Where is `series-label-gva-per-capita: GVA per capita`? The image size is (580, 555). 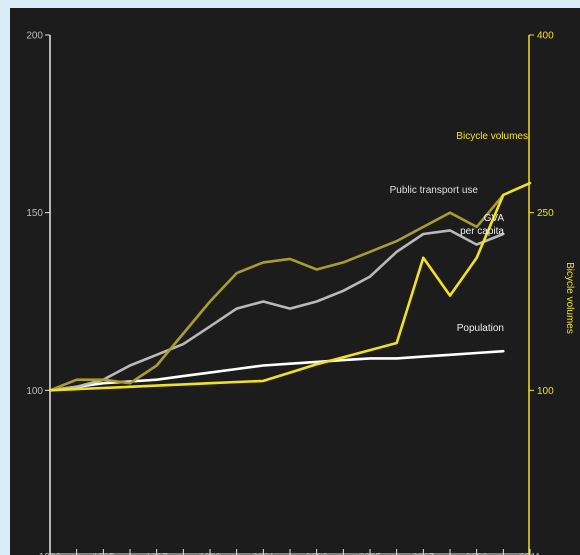
series-label-gva-per-capita: GVA per capita is located at coordinates (482, 225).